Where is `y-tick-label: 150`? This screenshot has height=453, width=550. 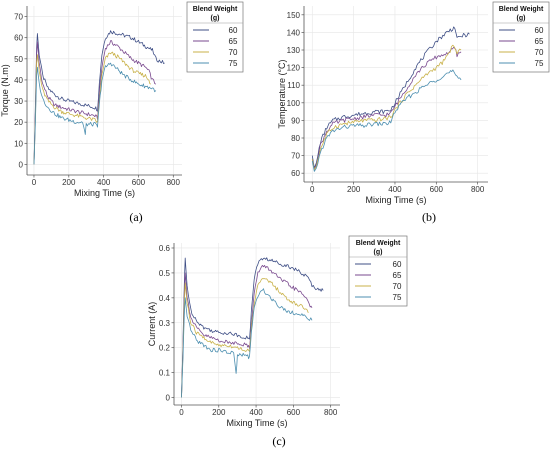
y-tick-label: 150 is located at coordinates (294, 15).